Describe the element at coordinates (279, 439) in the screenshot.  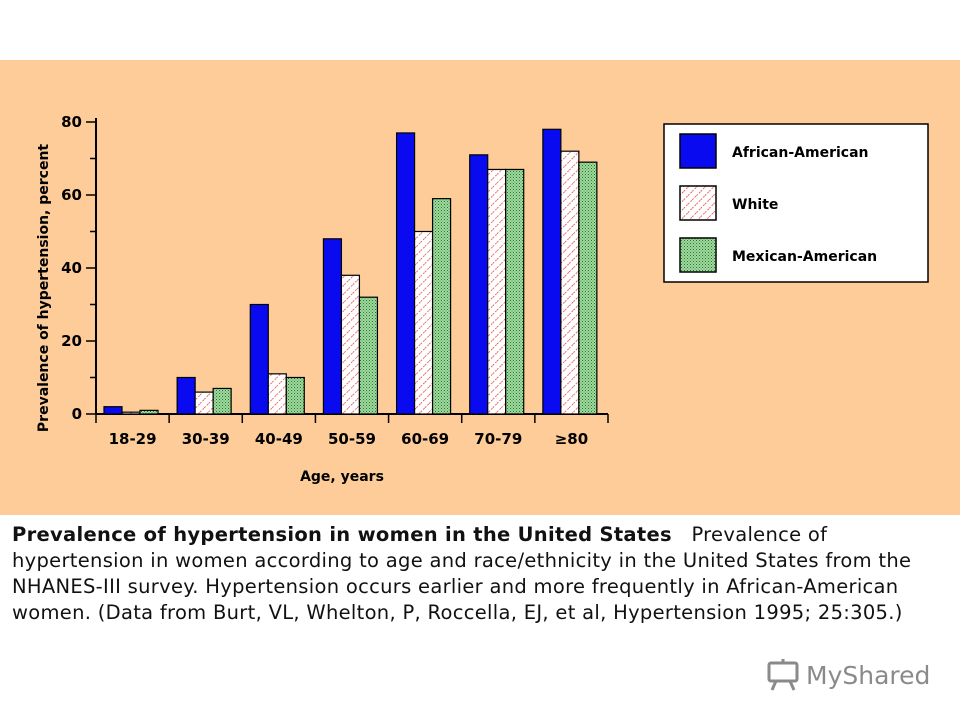
I see `x-tick-label: 40-49` at that location.